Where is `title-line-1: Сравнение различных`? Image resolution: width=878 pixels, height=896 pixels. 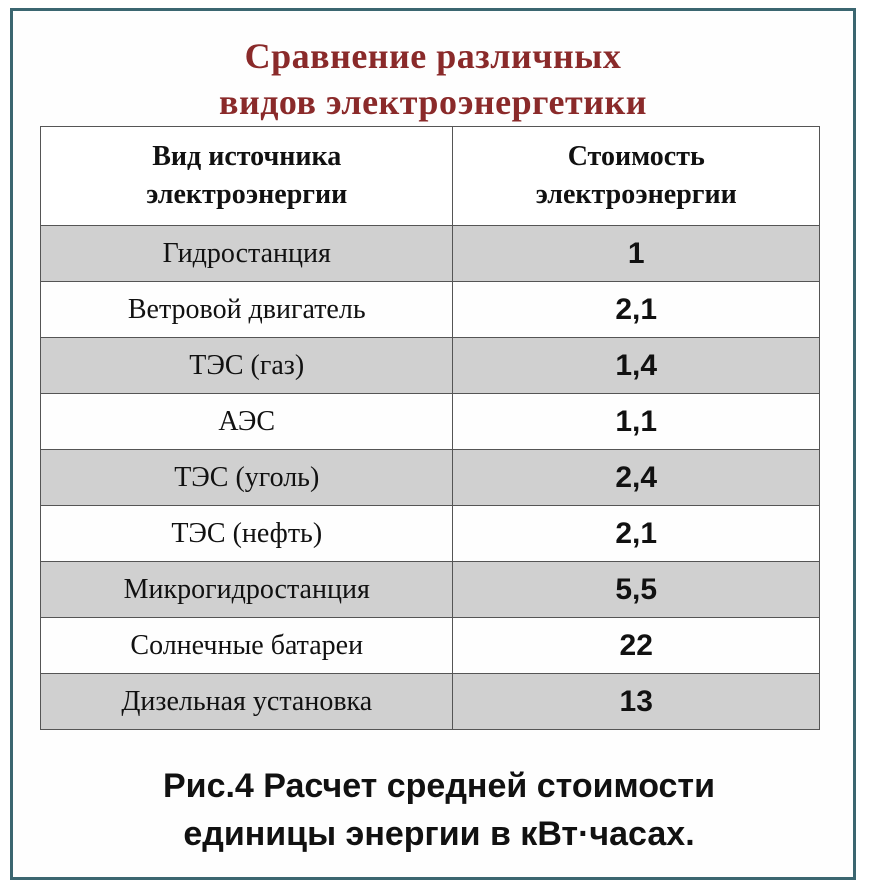 title-line-1: Сравнение различных is located at coordinates (433, 56).